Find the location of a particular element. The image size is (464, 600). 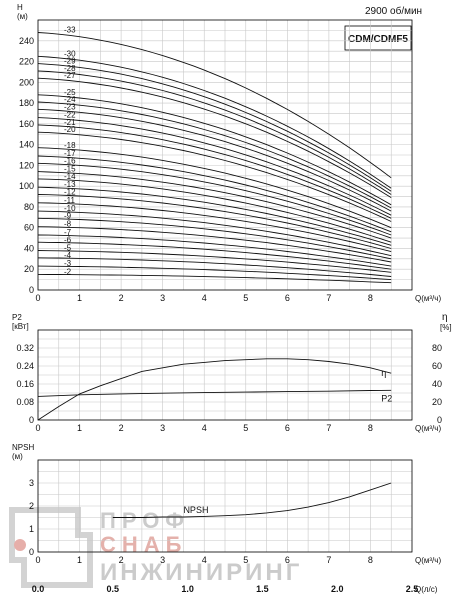

stage-label: -18 is located at coordinates (70, 145).